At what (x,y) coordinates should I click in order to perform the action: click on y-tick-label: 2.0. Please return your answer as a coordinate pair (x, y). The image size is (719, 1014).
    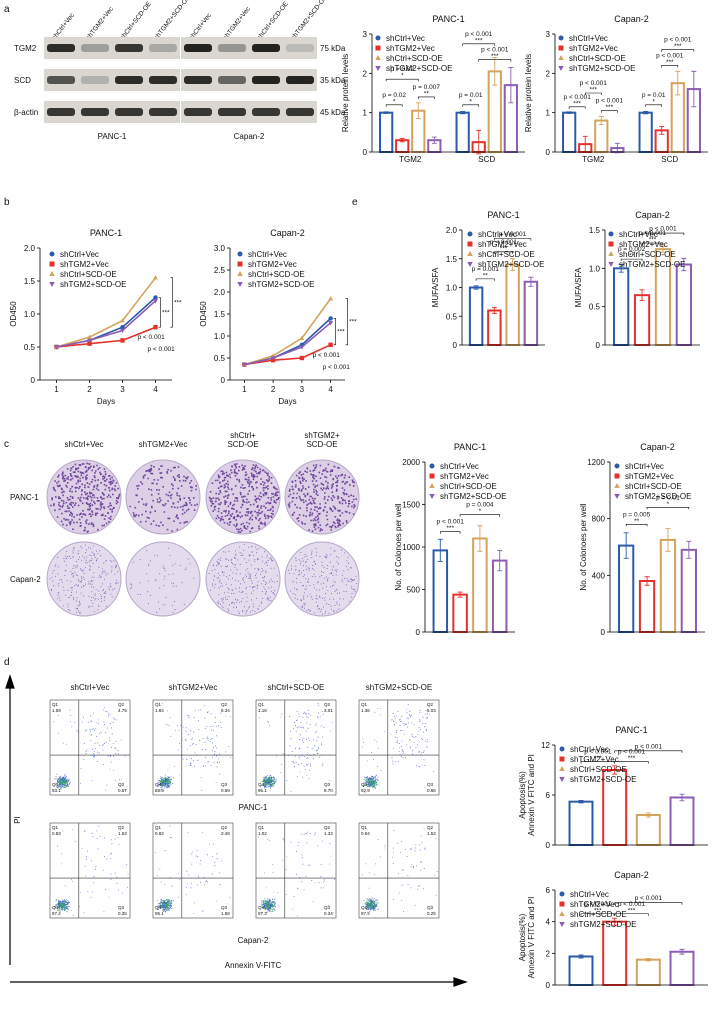
    Looking at the image, I should click on (452, 230).